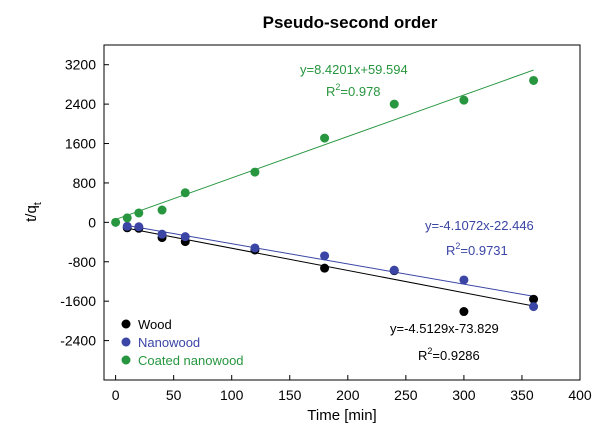 The image size is (600, 435). I want to click on x-tick-label: 200, so click(348, 395).